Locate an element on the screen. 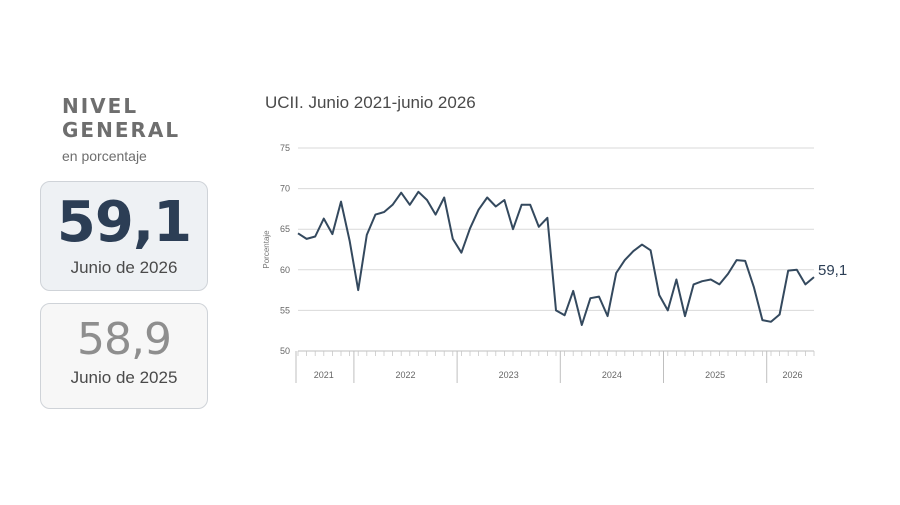  end-value-label: 59,1 is located at coordinates (832, 270).